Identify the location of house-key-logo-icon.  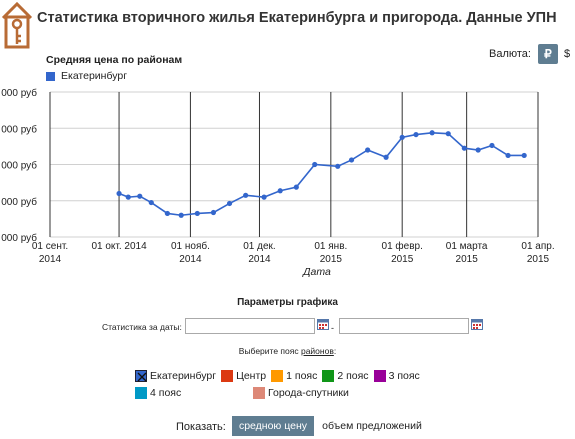
(17, 25).